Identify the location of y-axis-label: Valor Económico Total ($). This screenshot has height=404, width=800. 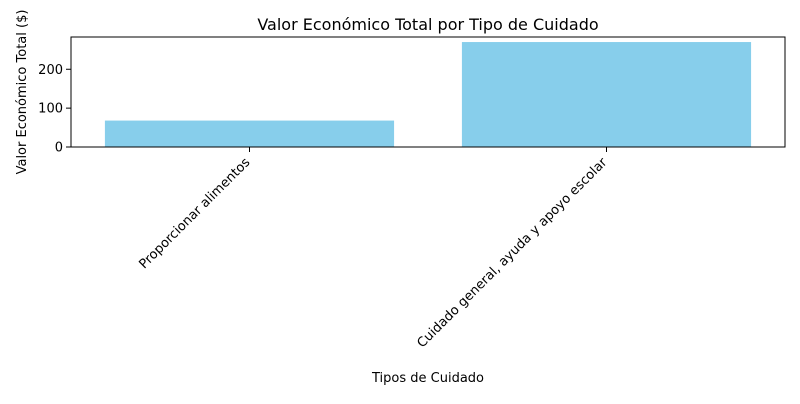
(22, 92).